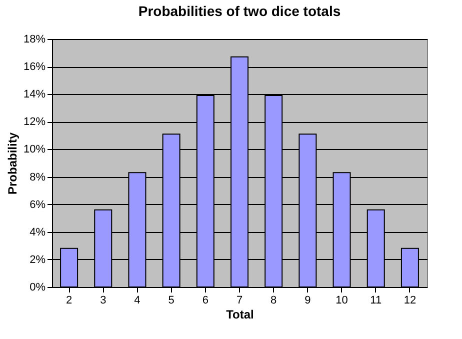  I want to click on y-tick-label: 14%, so click(34, 94).